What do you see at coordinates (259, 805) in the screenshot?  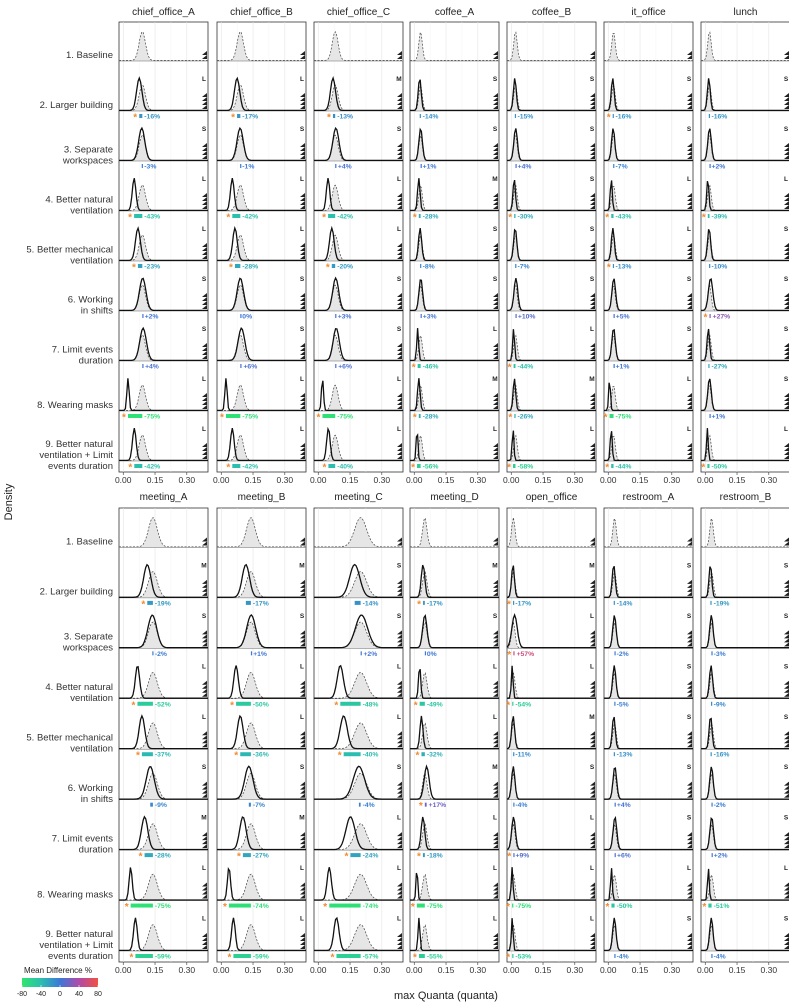 I see `pct-label: -7%` at bounding box center [259, 805].